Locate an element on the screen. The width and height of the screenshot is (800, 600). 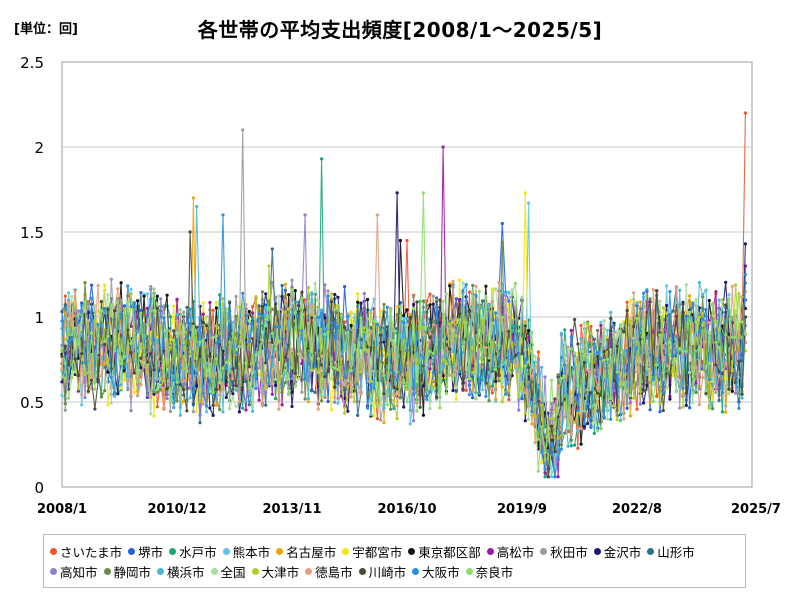
y-tick-label: 1 is located at coordinates (39, 318).